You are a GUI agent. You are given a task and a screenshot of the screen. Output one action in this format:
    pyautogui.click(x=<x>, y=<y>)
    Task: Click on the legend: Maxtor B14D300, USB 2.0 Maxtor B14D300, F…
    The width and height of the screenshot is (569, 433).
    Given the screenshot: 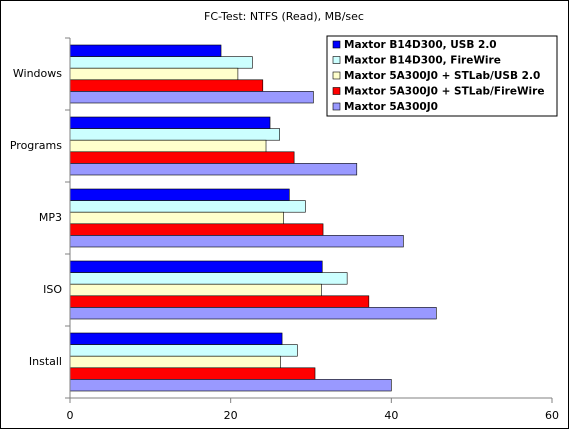 What is the action you would take?
    pyautogui.click(x=442, y=76)
    